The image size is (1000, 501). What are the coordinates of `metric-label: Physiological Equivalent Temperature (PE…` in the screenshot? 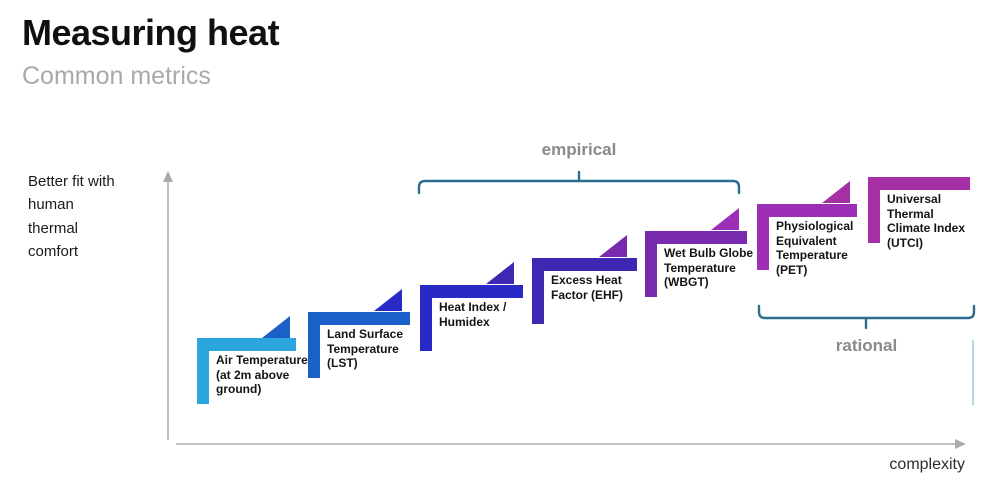 It's located at (815, 248).